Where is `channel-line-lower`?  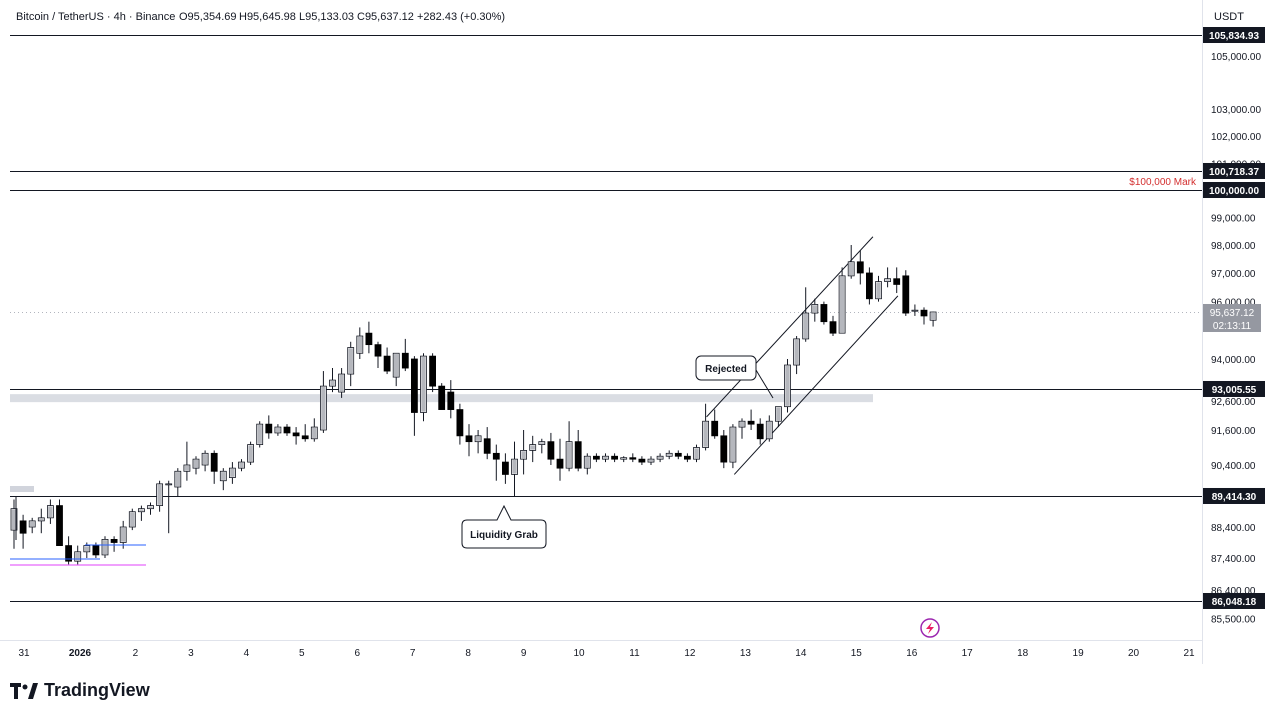
channel-line-lower is located at coordinates (816, 385).